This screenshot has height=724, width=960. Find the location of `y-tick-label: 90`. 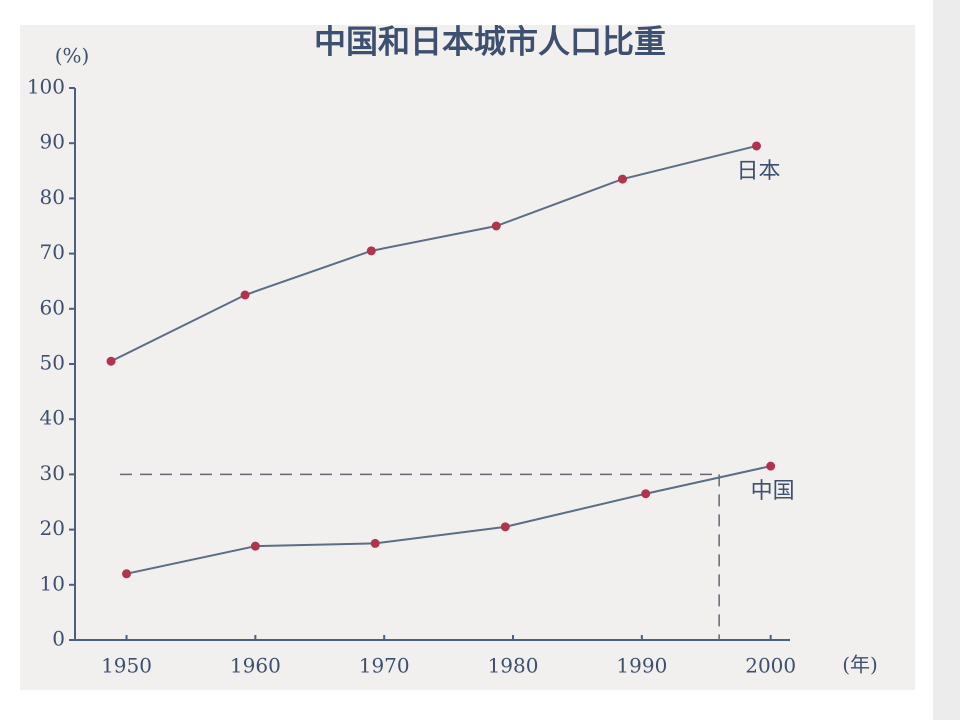

y-tick-label: 90 is located at coordinates (52, 142).